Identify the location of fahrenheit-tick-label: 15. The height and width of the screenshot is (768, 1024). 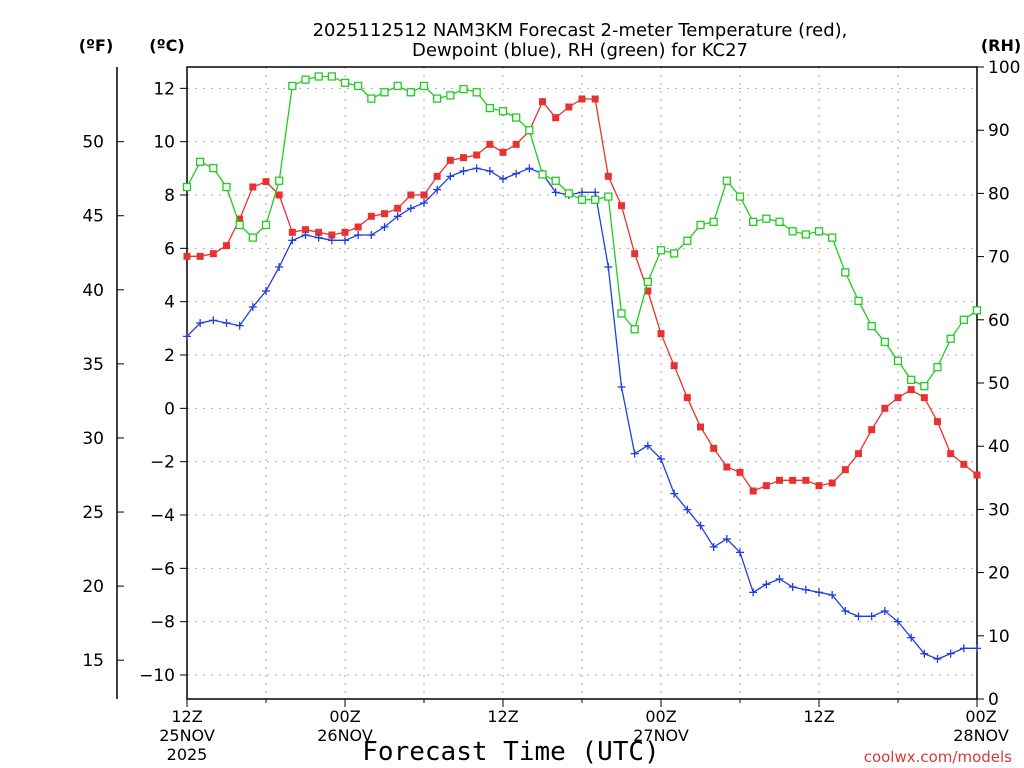
(93, 661).